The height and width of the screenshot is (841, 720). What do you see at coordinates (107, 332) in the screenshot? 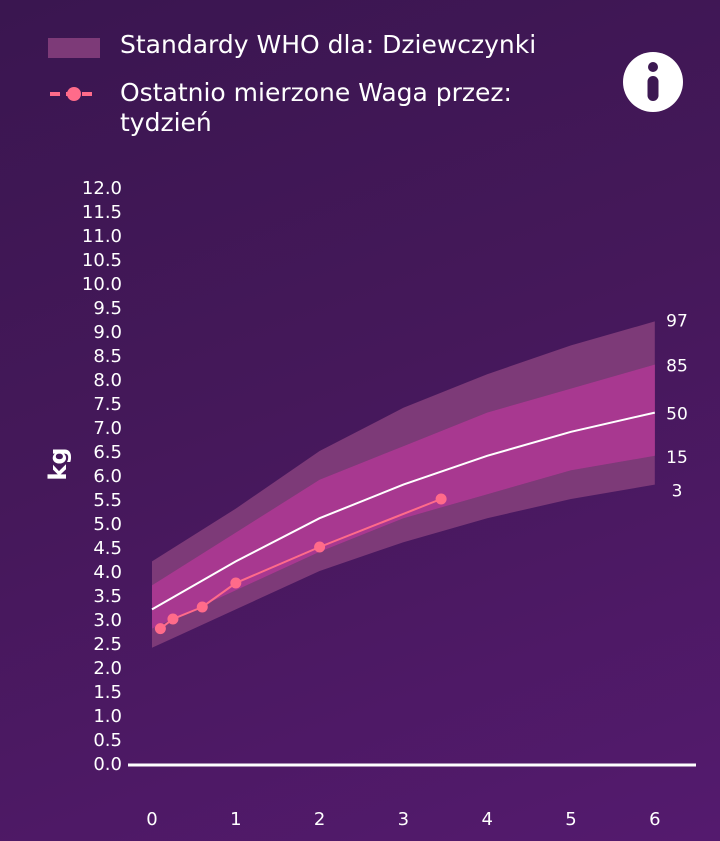
I see `y-tick-label: 9.0` at bounding box center [107, 332].